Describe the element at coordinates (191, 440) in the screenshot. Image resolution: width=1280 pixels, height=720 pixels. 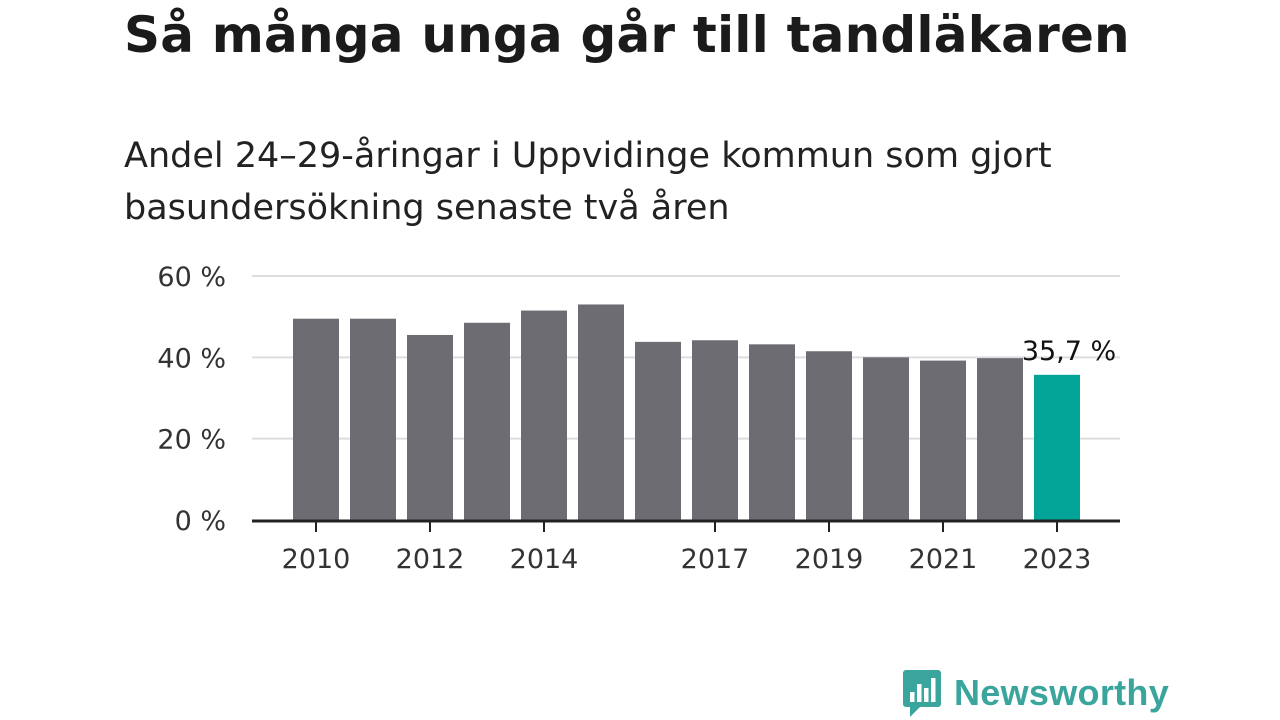
I see `y-tick-label: 20 %` at that location.